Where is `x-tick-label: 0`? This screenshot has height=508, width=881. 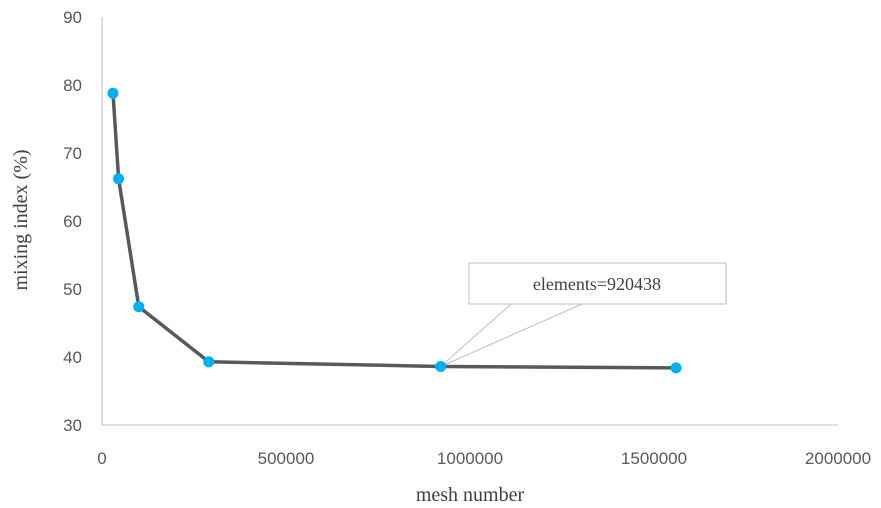
x-tick-label: 0 is located at coordinates (101, 458).